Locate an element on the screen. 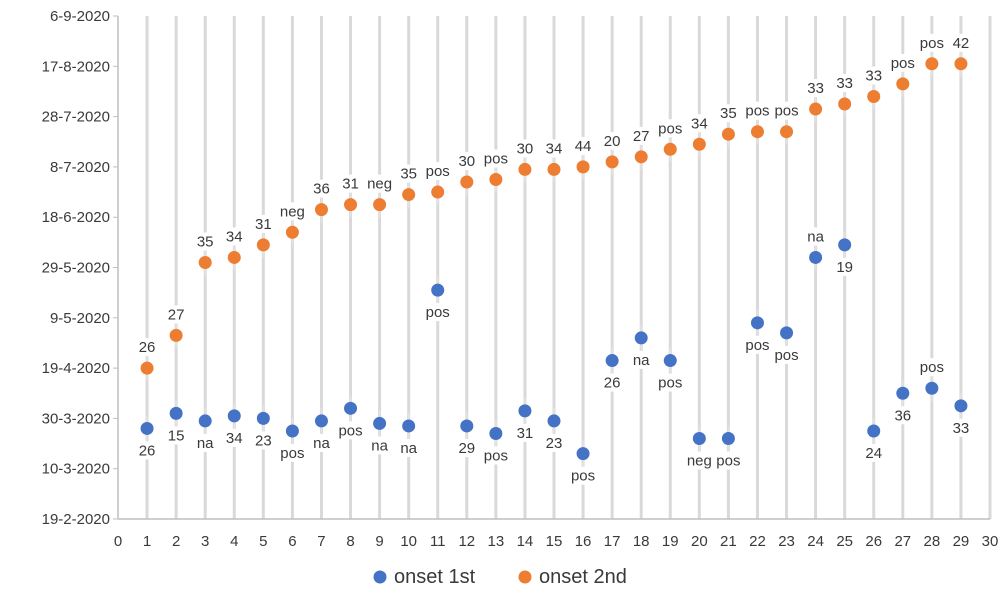 Image resolution: width=1005 pixels, height=608 pixels. onset-1st-label: 24 is located at coordinates (873, 453).